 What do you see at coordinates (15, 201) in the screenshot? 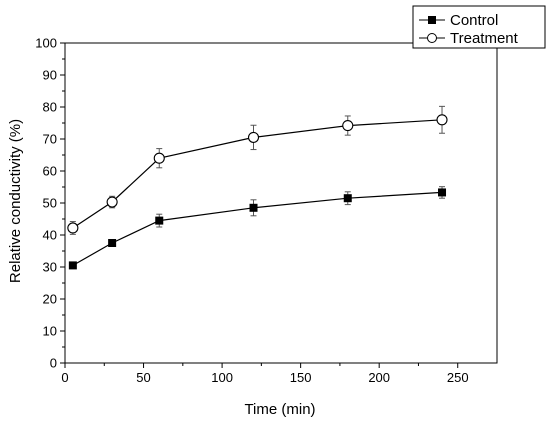
I see `y-axis-title: Relative conductivity (%)` at bounding box center [15, 201].